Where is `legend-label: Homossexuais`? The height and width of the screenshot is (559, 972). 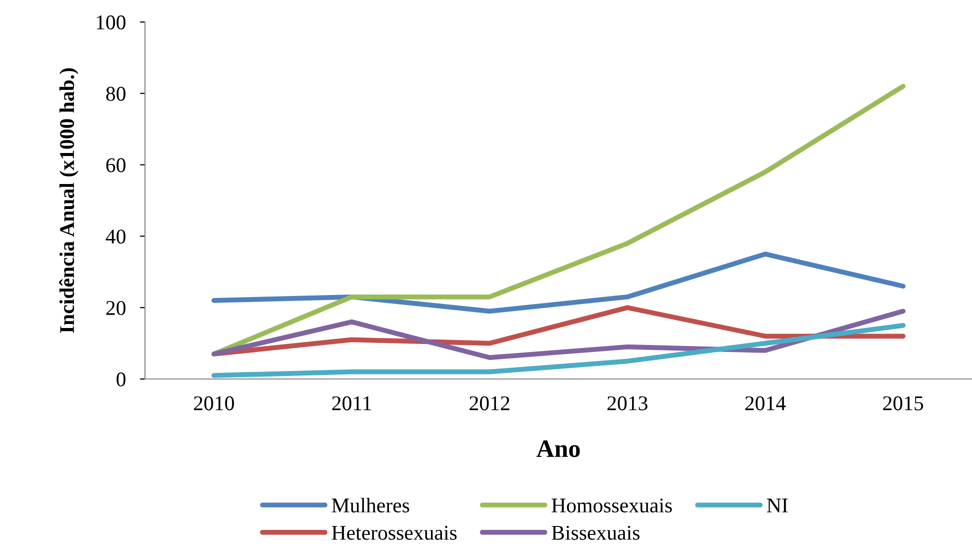 legend-label: Homossexuais is located at coordinates (612, 505).